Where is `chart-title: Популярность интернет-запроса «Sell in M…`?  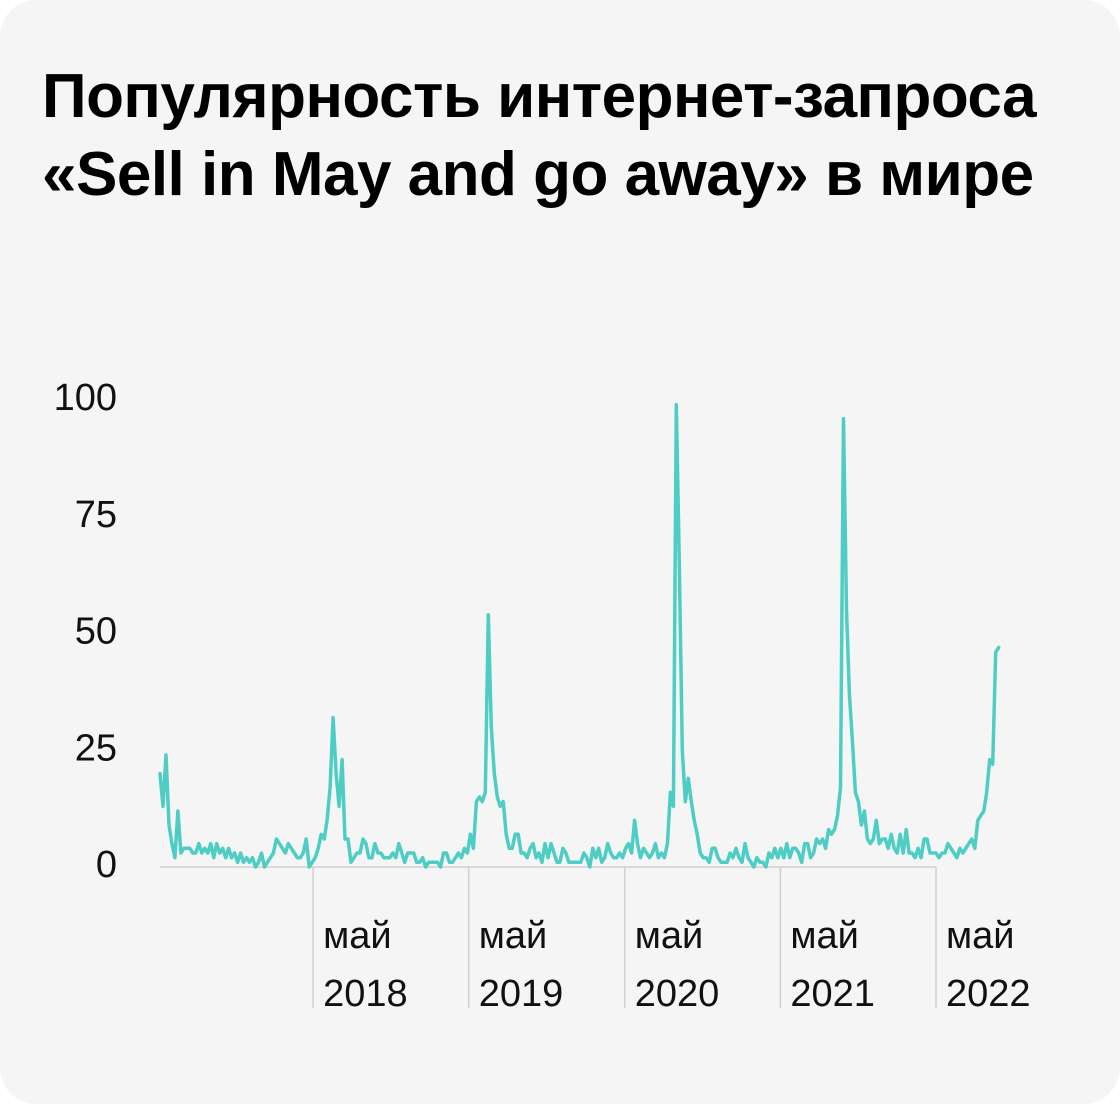
chart-title: Популярность интернет-запроса «Sell in M… is located at coordinates (539, 135).